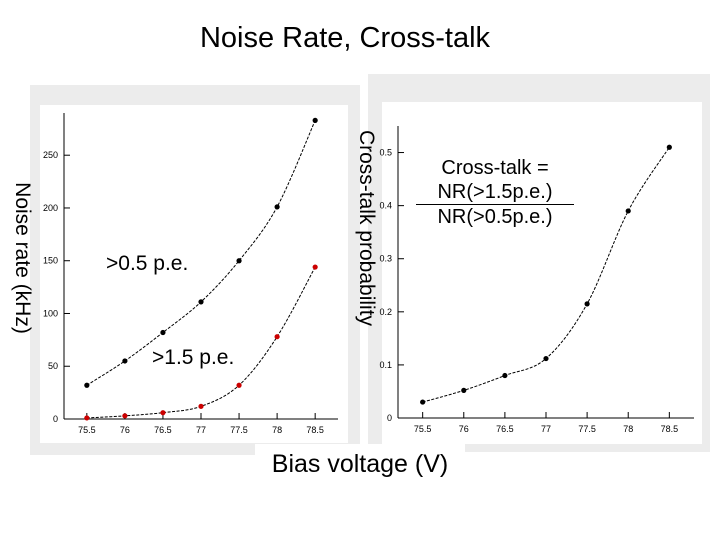 This screenshot has height=540, width=720. I want to click on cross-talk-formula: Cross-talk = NR(>1.5p.e.) NR(>0.5p.e.), so click(495, 192).